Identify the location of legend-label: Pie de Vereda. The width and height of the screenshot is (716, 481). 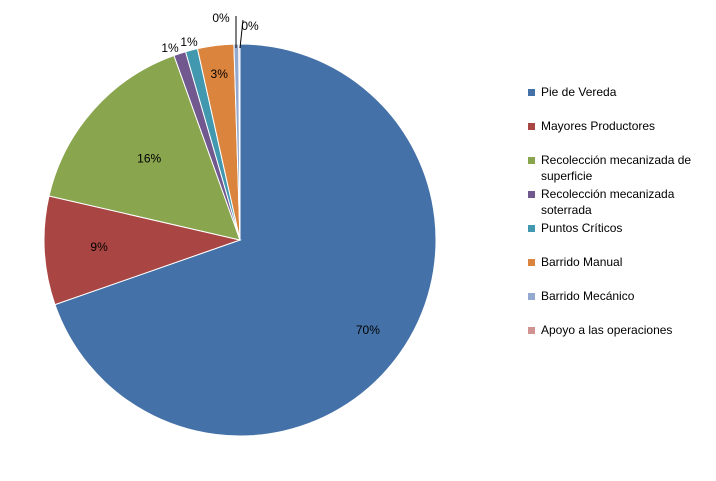
(579, 92).